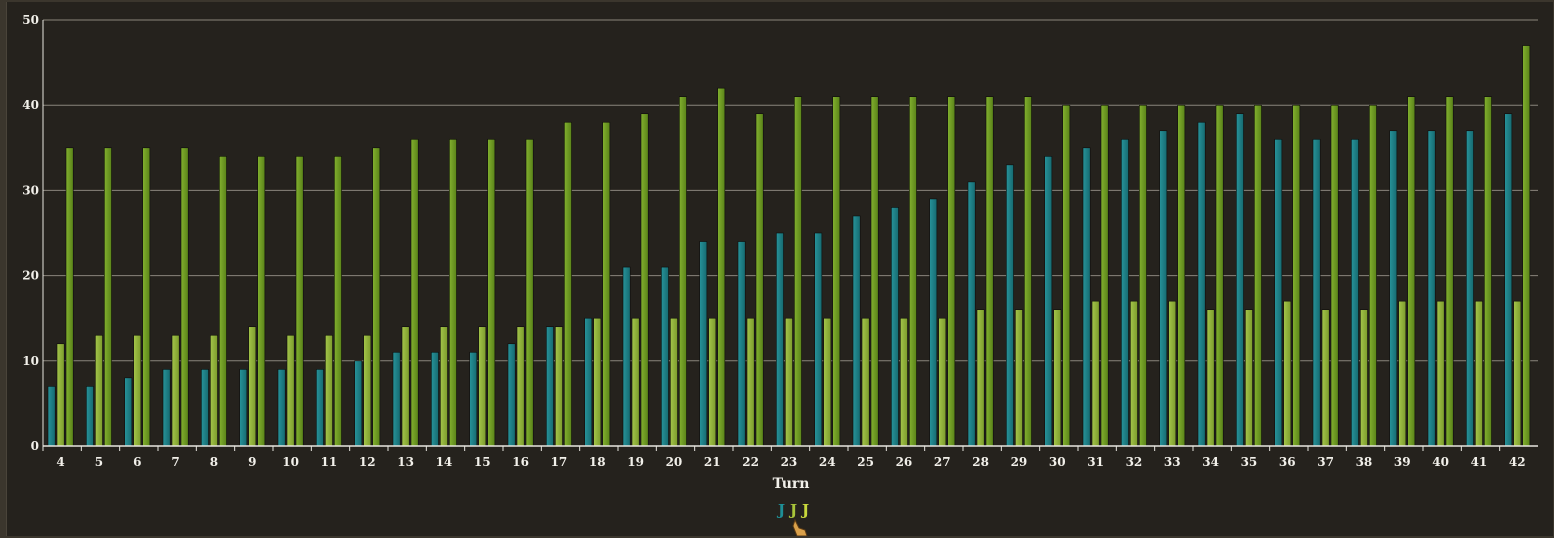 This screenshot has height=538, width=1554. Describe the element at coordinates (1517, 462) in the screenshot. I see `x-tick-label: 42` at that location.